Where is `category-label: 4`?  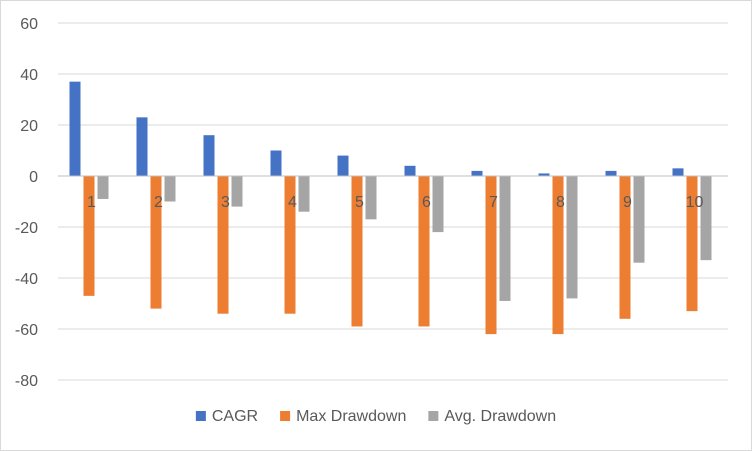
category-label: 4 is located at coordinates (292, 202).